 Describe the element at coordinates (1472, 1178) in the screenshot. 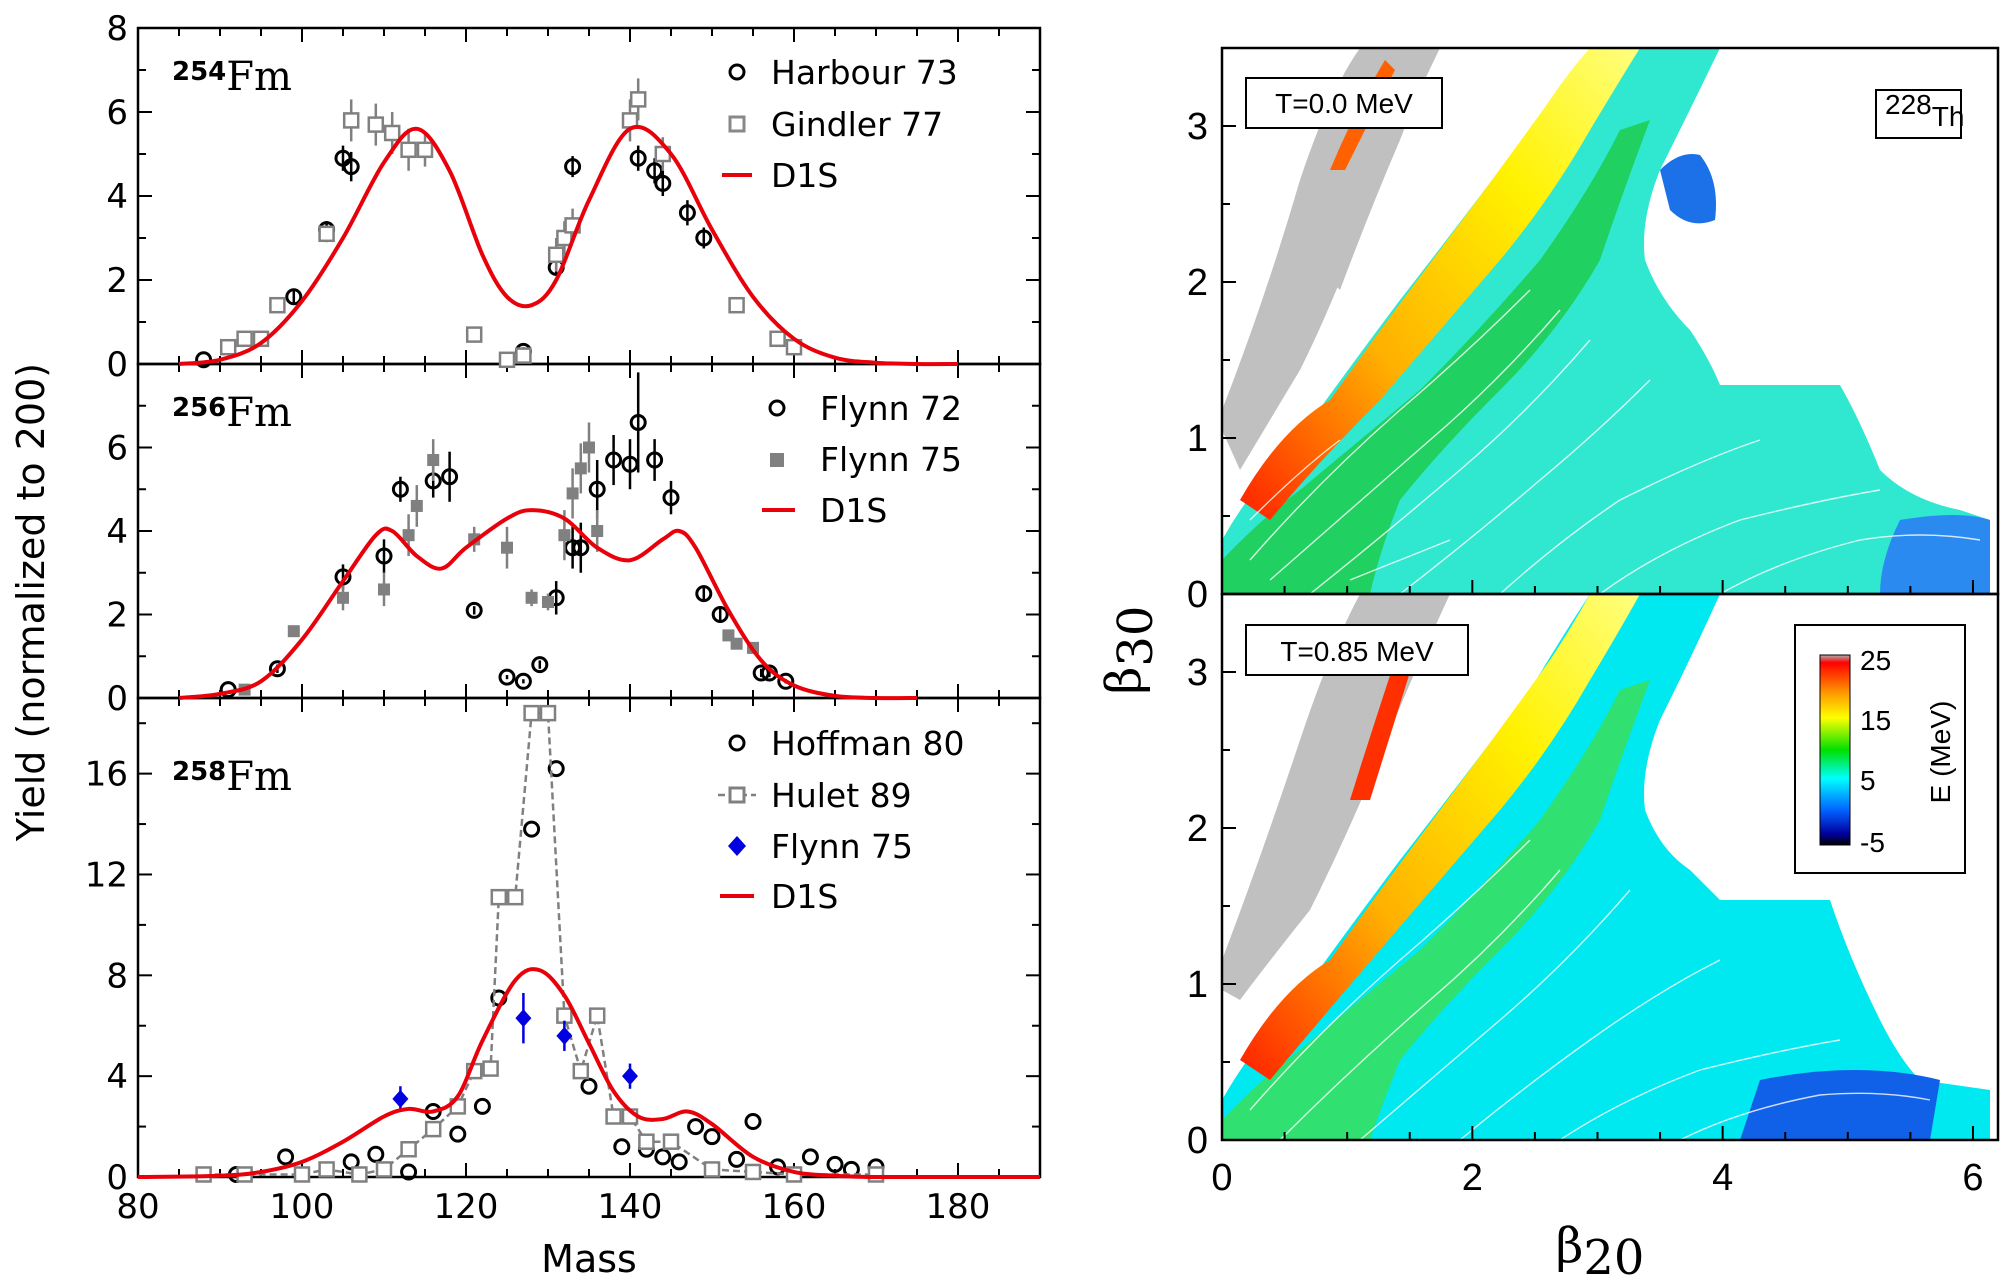

I see `r-x-tick-label: 2` at that location.